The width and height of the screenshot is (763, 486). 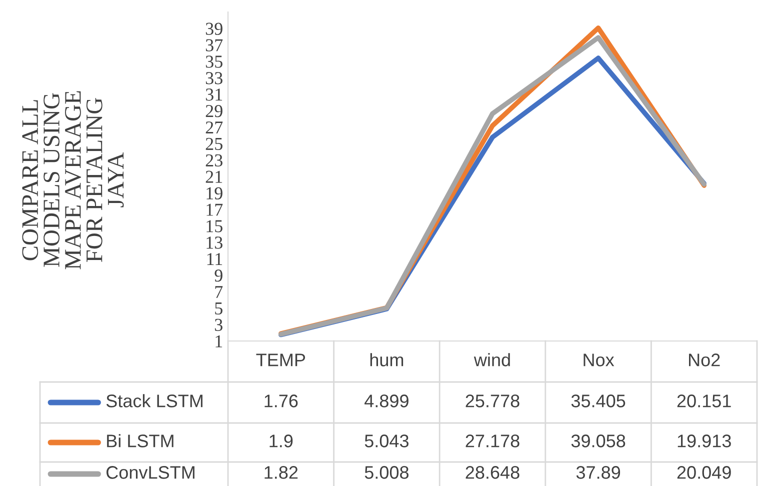 What do you see at coordinates (140, 441) in the screenshot?
I see `legend-label: Bi LSTM` at bounding box center [140, 441].